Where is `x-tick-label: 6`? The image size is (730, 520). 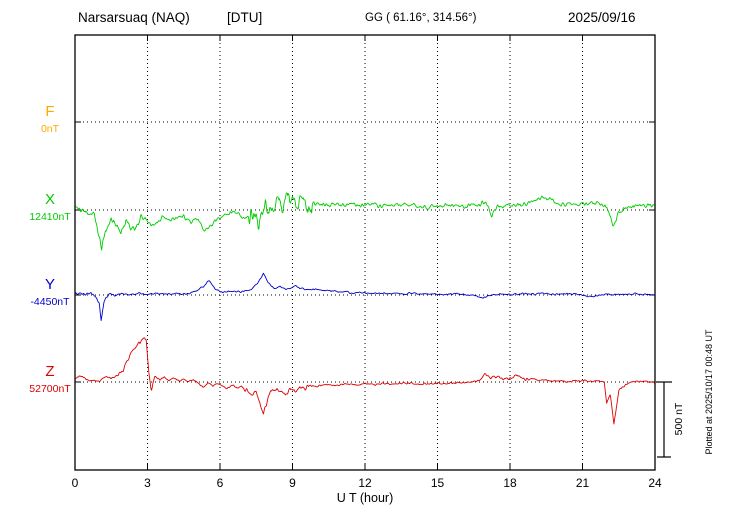 x-tick-label: 6 is located at coordinates (220, 483).